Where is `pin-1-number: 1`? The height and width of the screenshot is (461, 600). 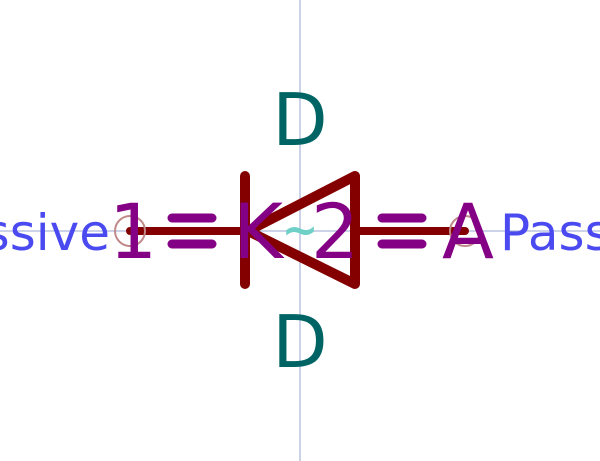
pin-1-number: 1 is located at coordinates (133, 231).